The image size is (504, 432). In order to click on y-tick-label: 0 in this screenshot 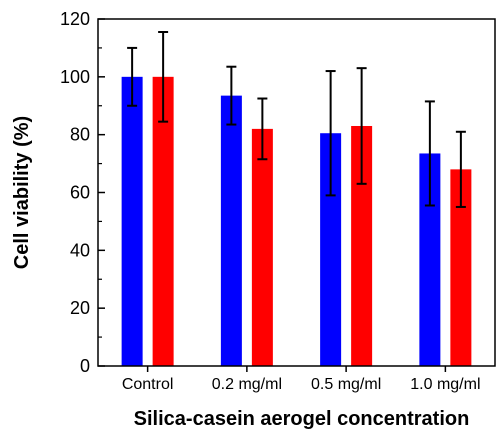, I will do `click(85, 366)`.